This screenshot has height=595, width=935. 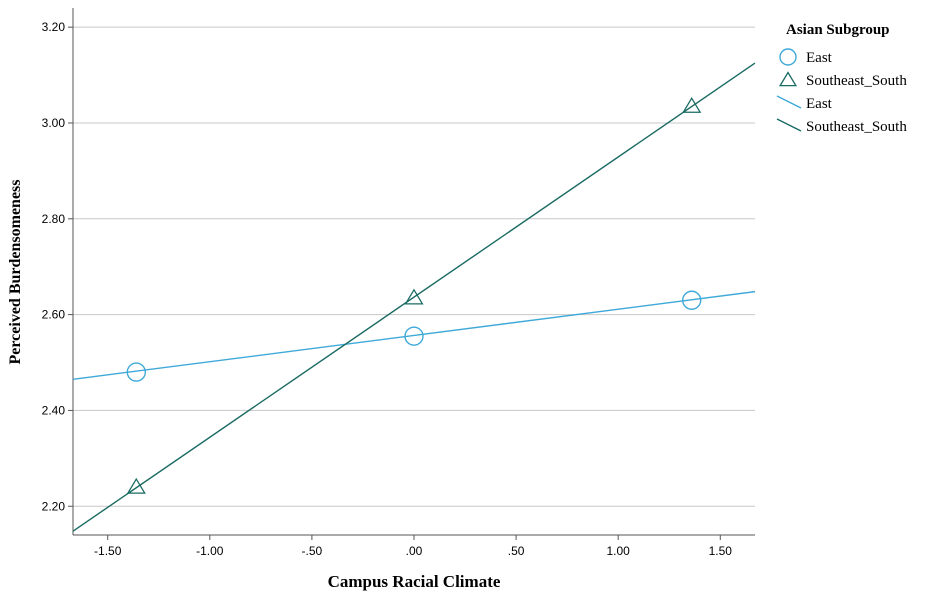 What do you see at coordinates (210, 551) in the screenshot?
I see `x-tick-label: -1.00` at bounding box center [210, 551].